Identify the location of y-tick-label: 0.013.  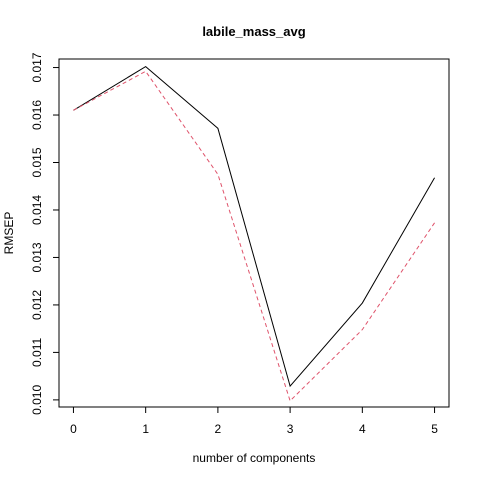
(37, 257).